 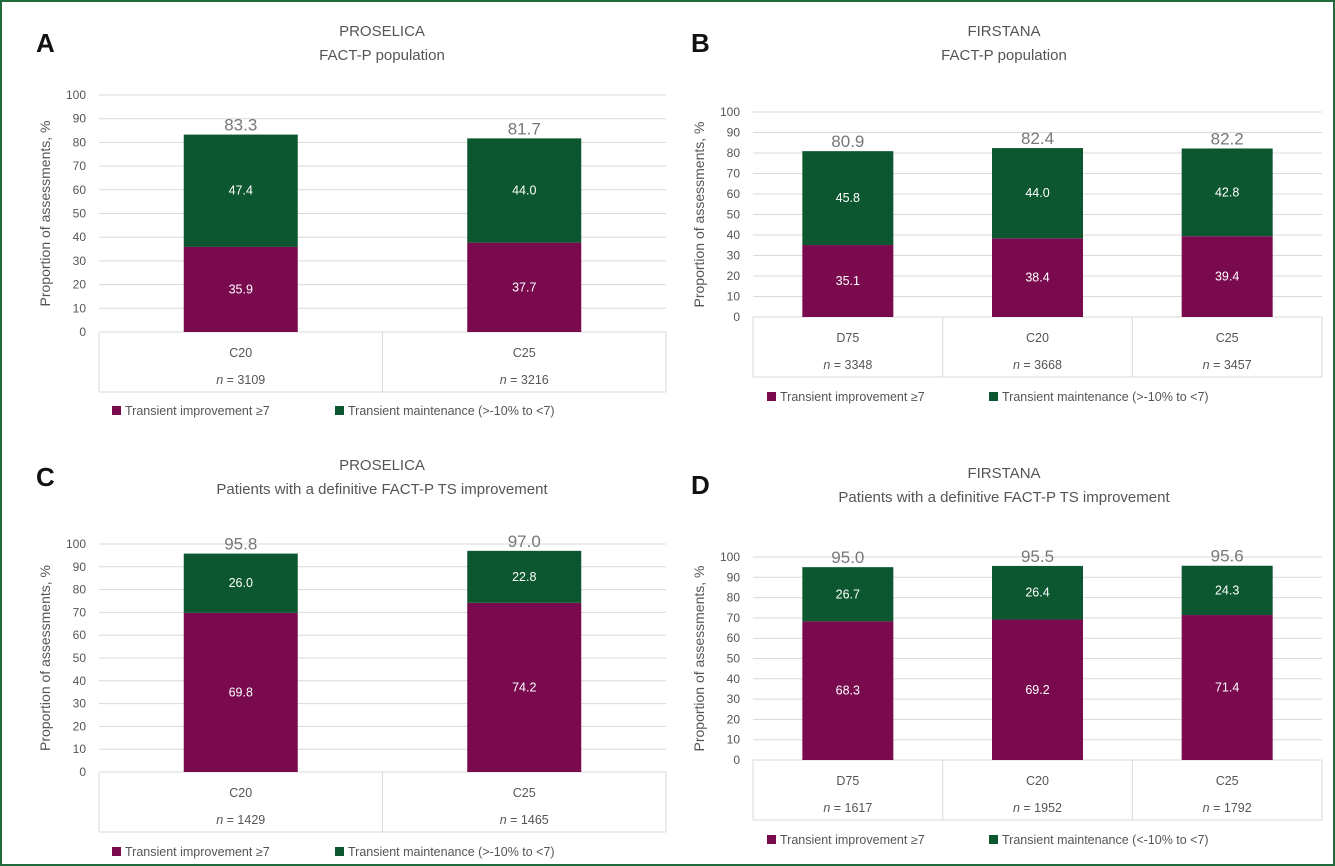 I want to click on y-tick-label: 30, so click(x=734, y=699).